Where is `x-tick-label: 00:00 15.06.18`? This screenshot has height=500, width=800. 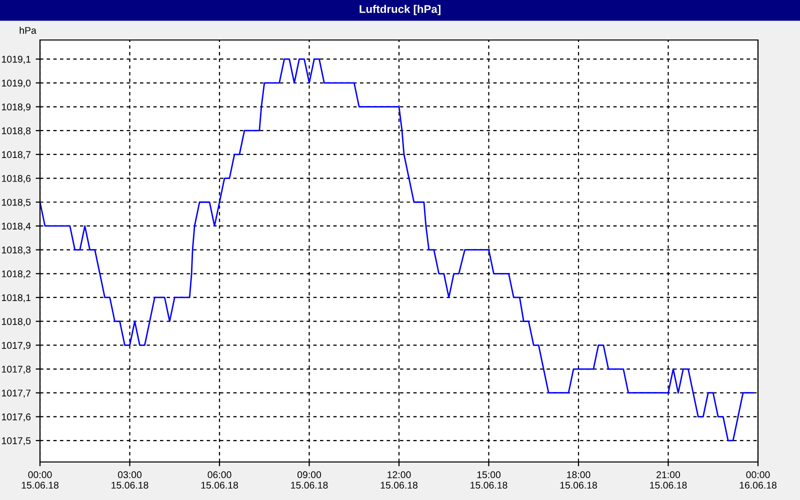 x-tick-label: 00:00 15.06.18 is located at coordinates (40, 480).